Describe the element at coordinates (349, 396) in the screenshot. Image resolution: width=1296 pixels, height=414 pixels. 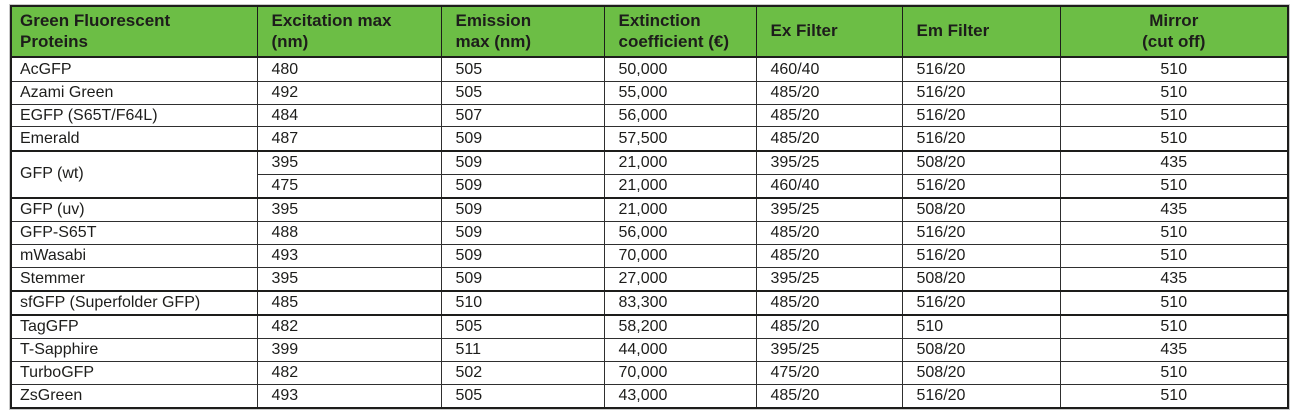
I see `ex-max-cell: 493` at that location.